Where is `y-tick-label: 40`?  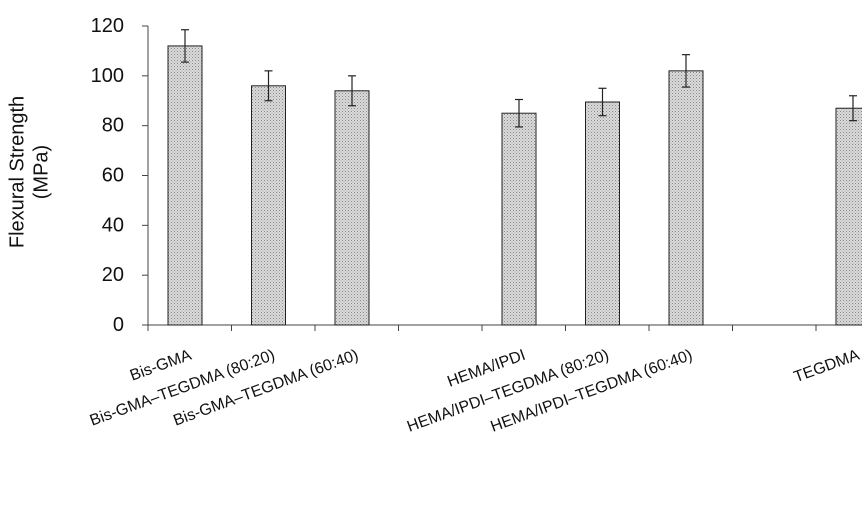 y-tick-label: 40 is located at coordinates (113, 225).